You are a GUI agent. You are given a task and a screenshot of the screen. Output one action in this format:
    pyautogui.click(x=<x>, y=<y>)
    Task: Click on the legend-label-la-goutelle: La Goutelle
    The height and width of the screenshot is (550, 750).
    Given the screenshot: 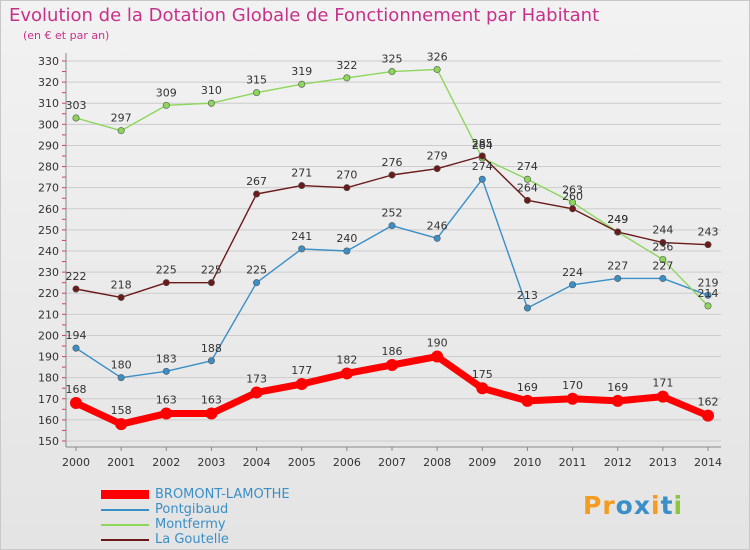 What is the action you would take?
    pyautogui.click(x=192, y=539)
    